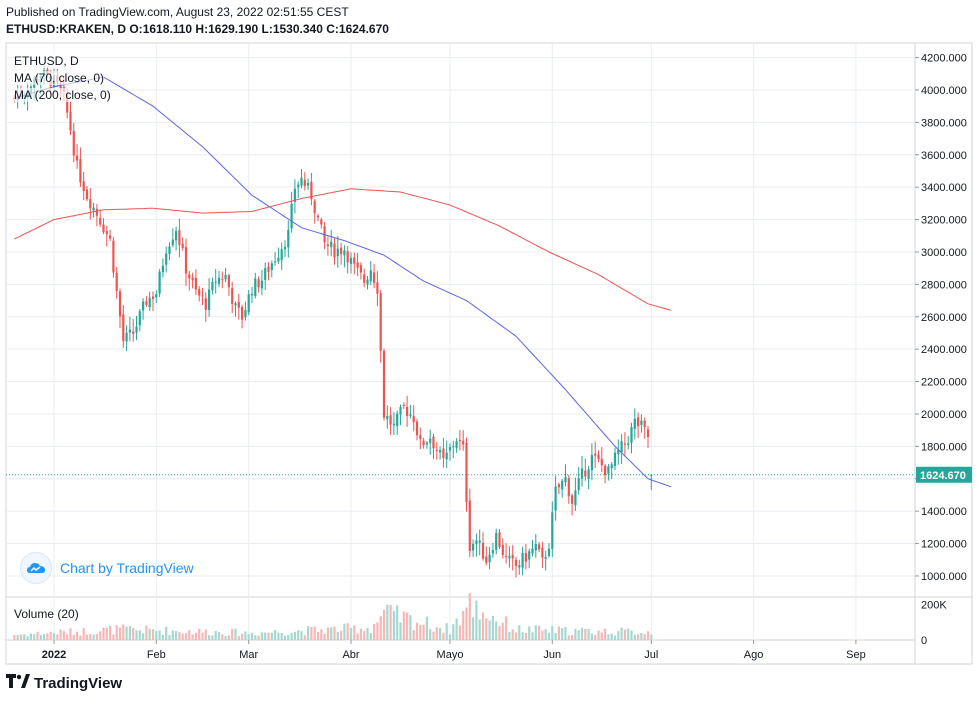  I want to click on close-value: 1624.670, so click(363, 29).